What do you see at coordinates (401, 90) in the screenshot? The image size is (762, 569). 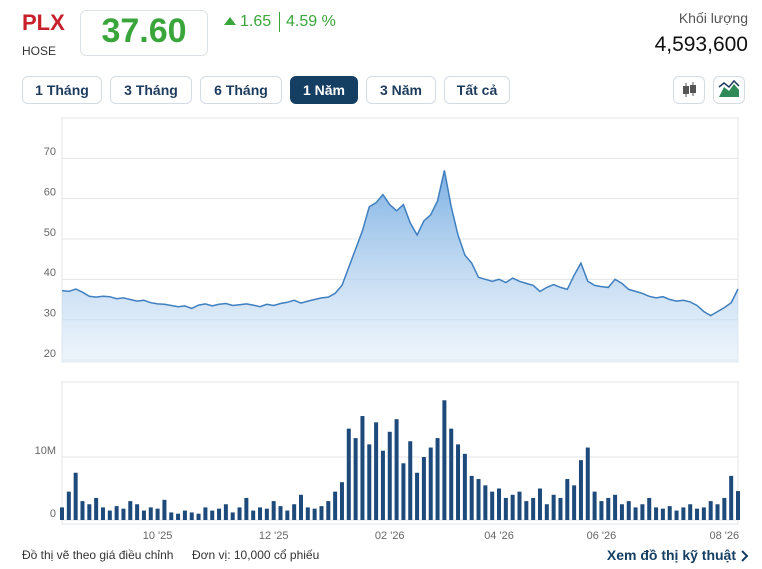 I see `range-tab: 3 Năm` at bounding box center [401, 90].